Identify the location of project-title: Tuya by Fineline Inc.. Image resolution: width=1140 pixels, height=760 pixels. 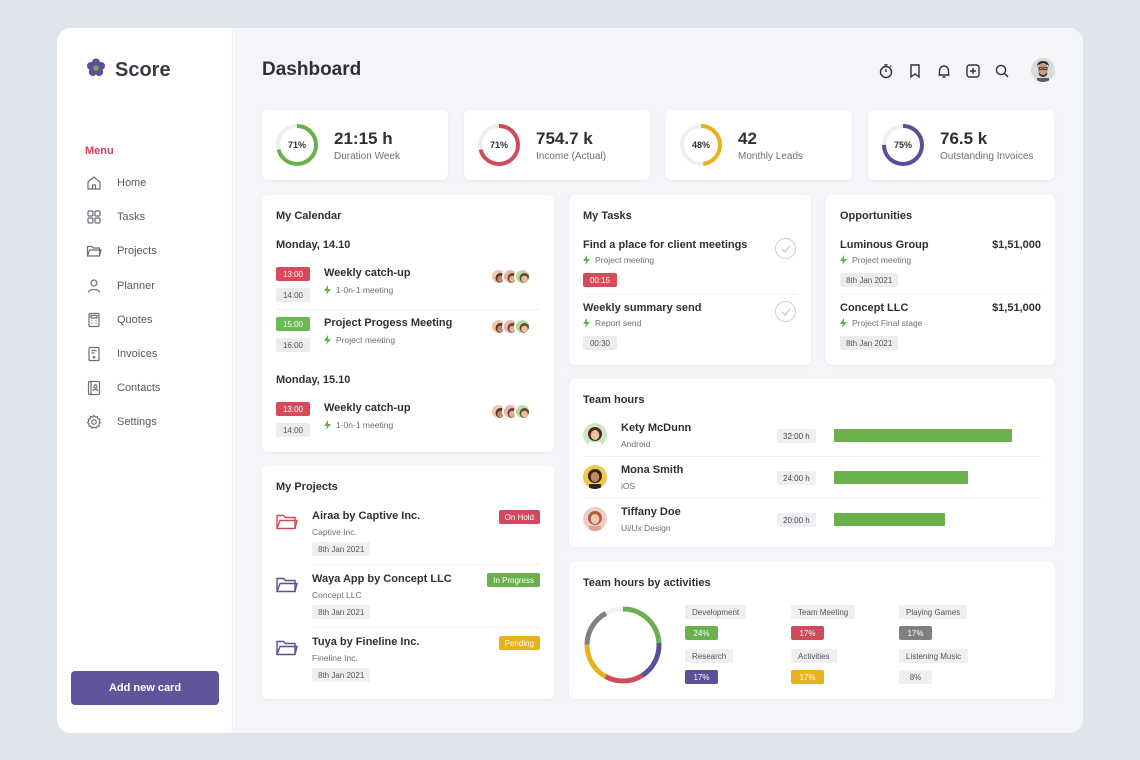
(366, 642).